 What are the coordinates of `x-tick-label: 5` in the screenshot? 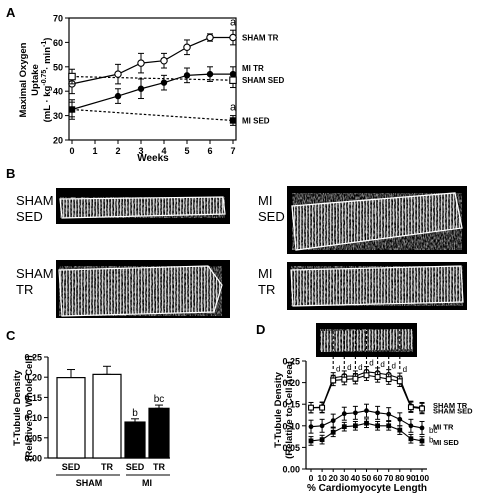 It's located at (186, 151).